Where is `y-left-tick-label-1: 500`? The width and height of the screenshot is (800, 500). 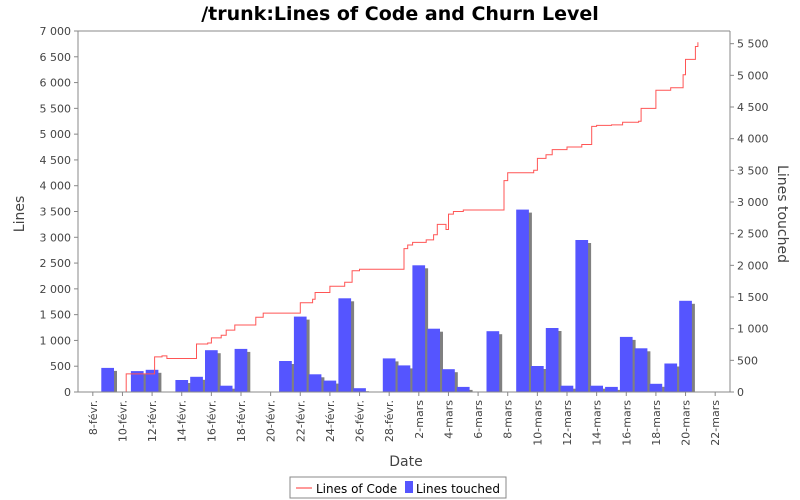
y-left-tick-label-1: 500 is located at coordinates (60, 366).